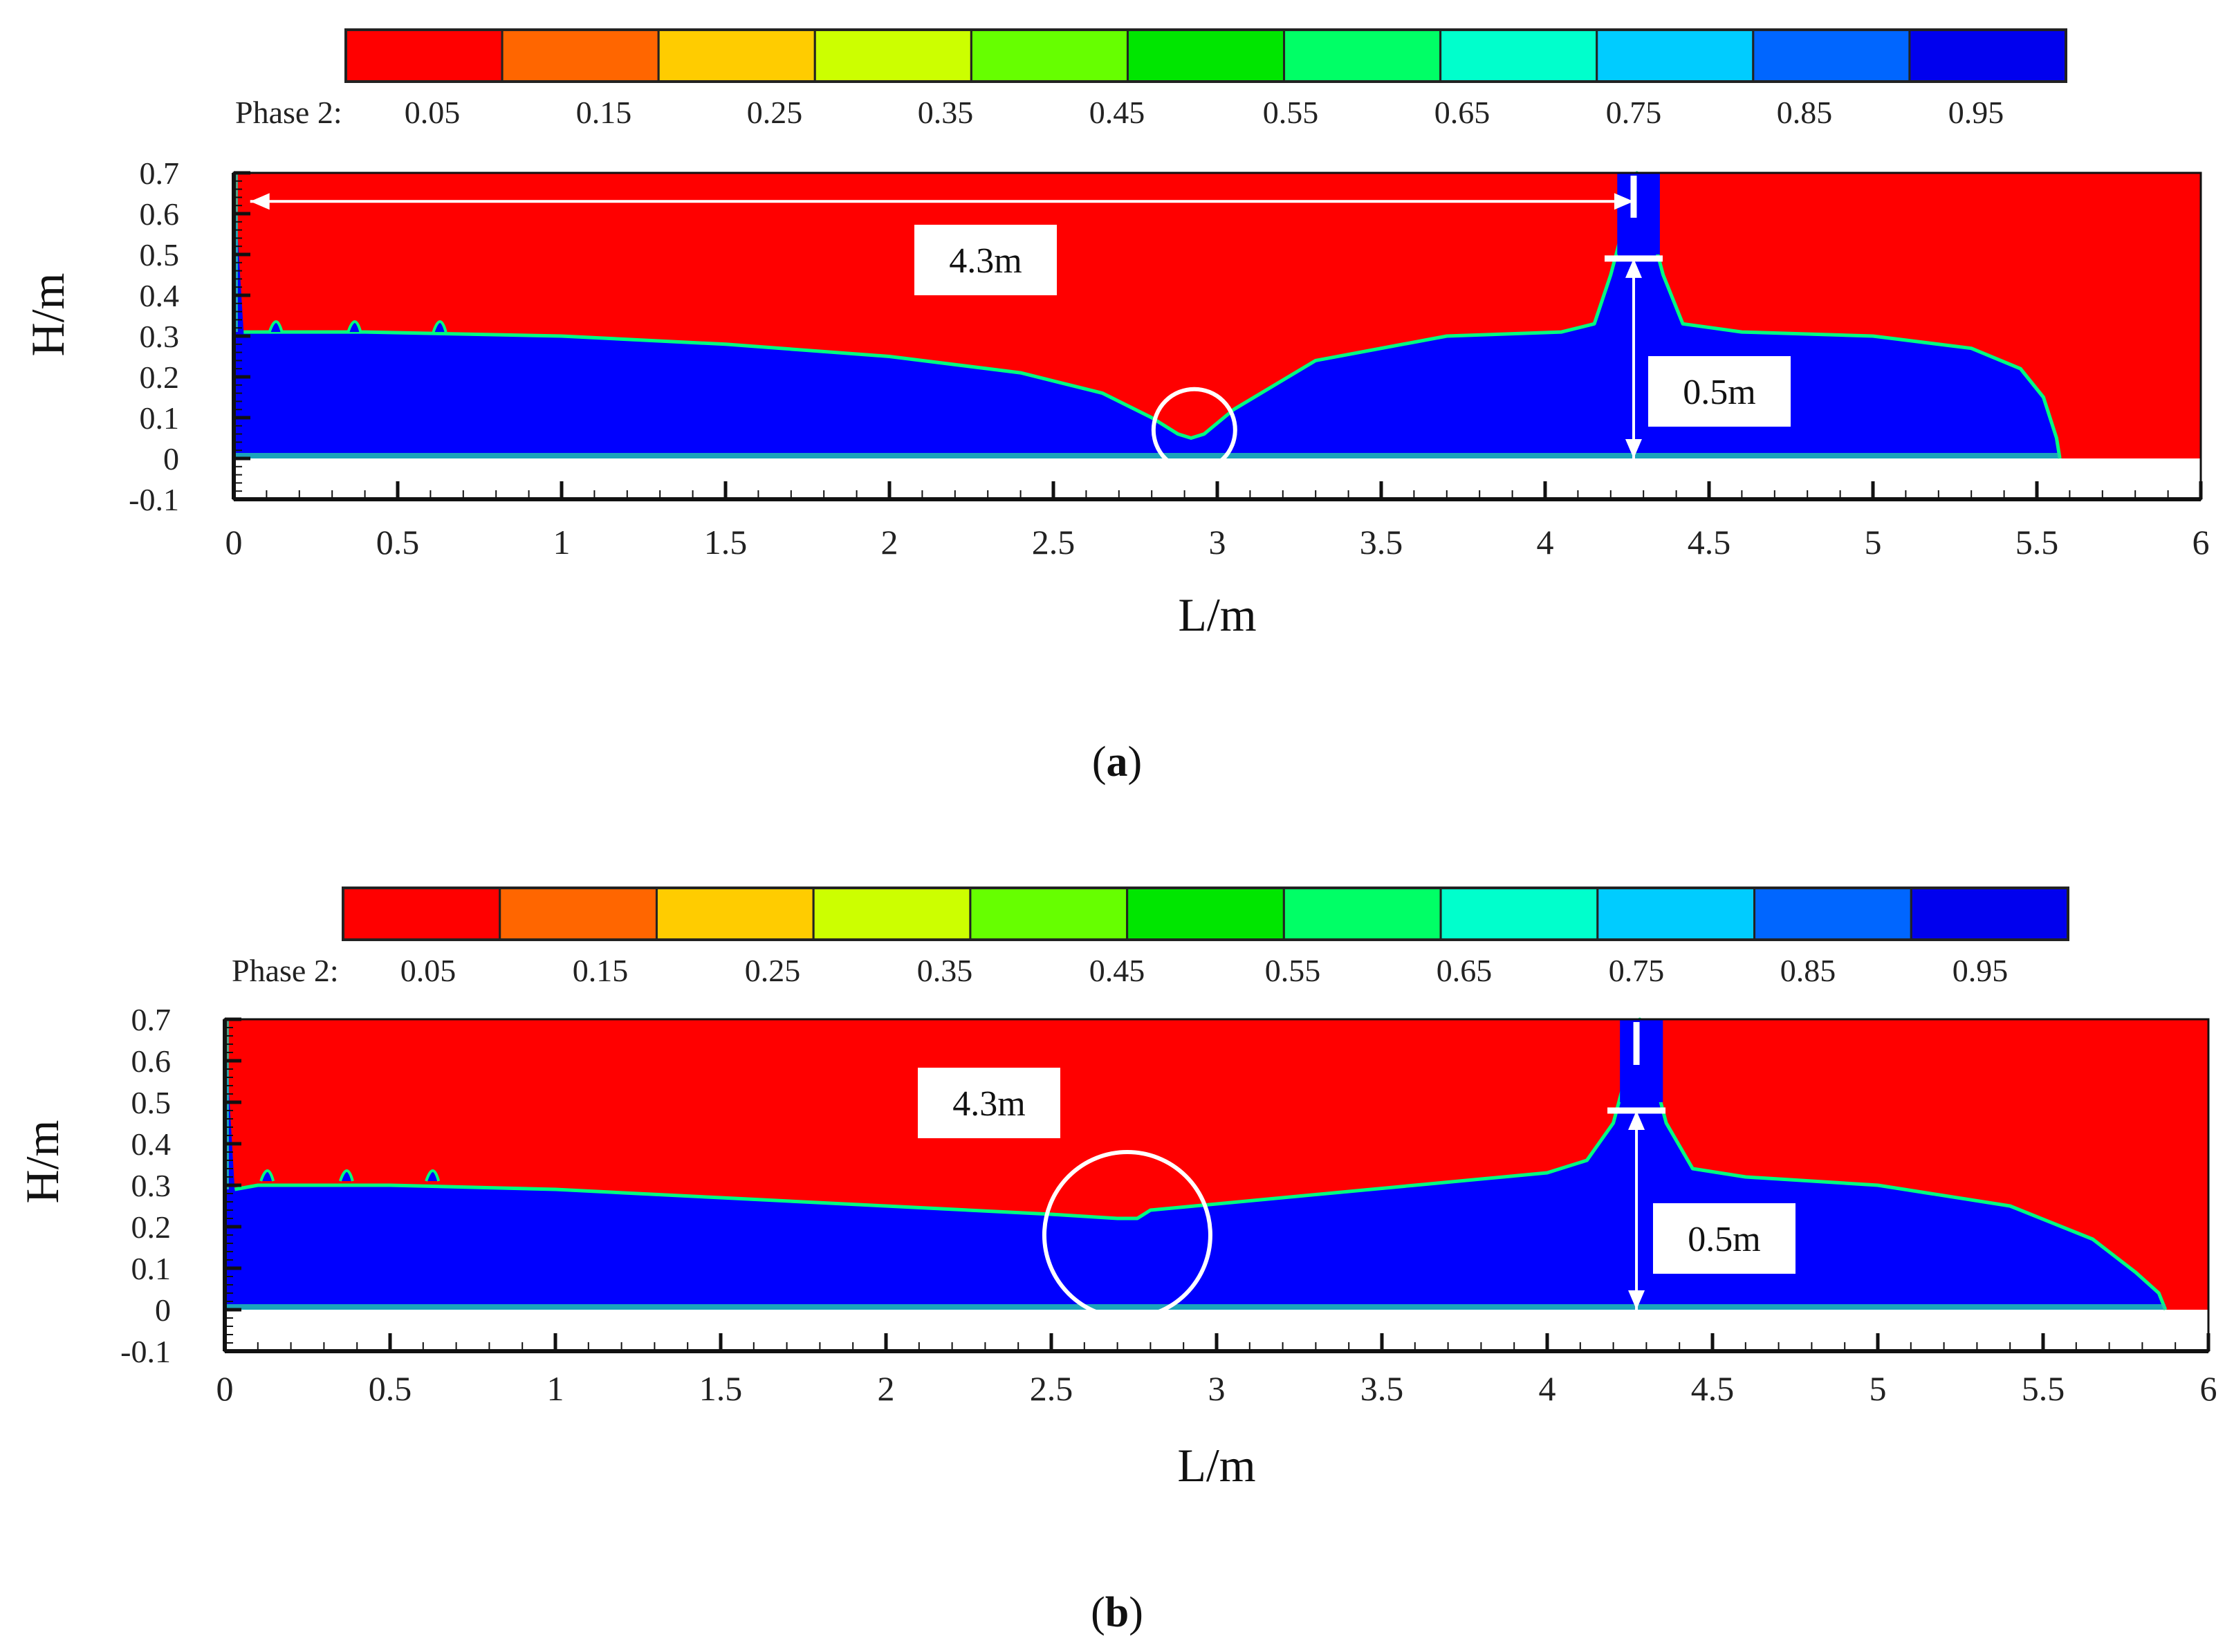  What do you see at coordinates (390, 1389) in the screenshot?
I see `x-tick-label: 0.5` at bounding box center [390, 1389].